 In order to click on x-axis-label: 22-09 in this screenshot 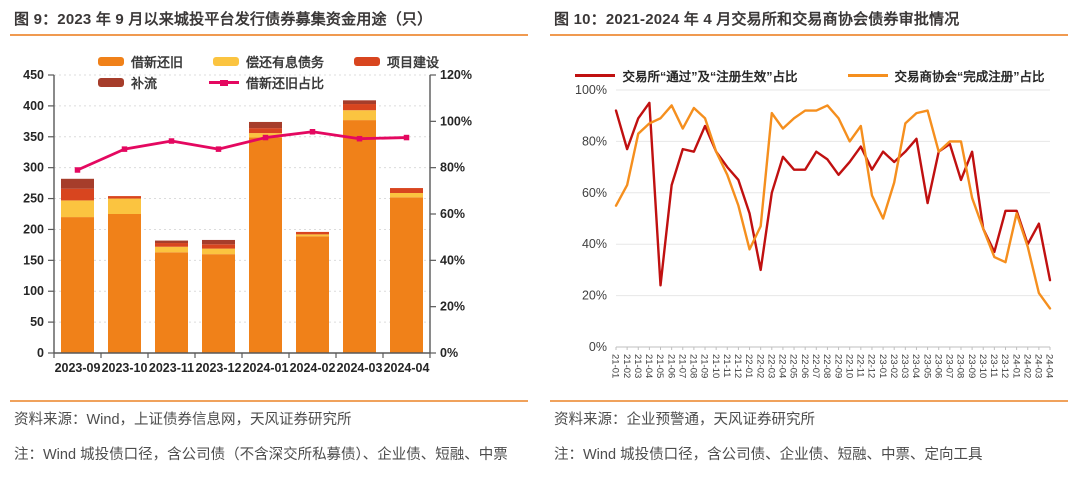, I will do `click(837, 366)`.